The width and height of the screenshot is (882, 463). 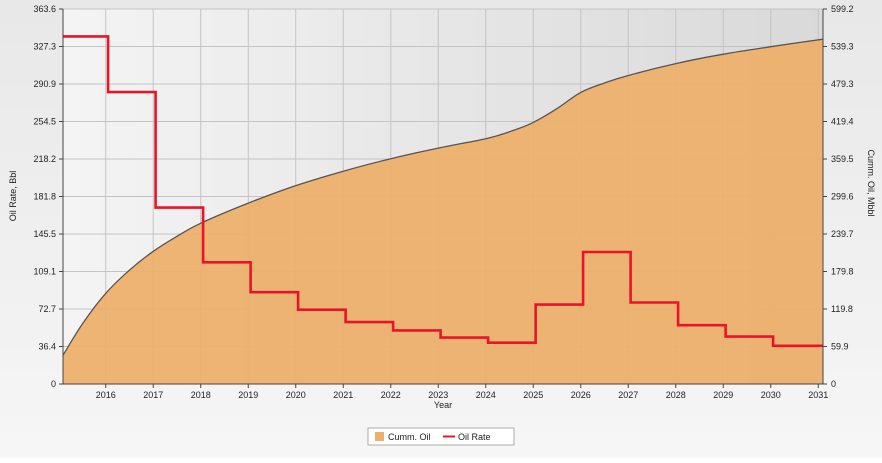 What do you see at coordinates (842, 159) in the screenshot?
I see `right-tick-label: 359.5` at bounding box center [842, 159].